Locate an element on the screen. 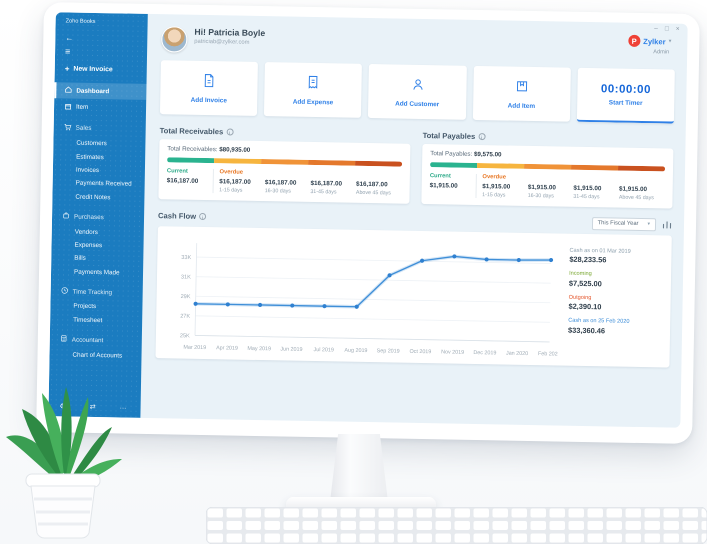  svg-text: Mar 2019 is located at coordinates (194, 347).